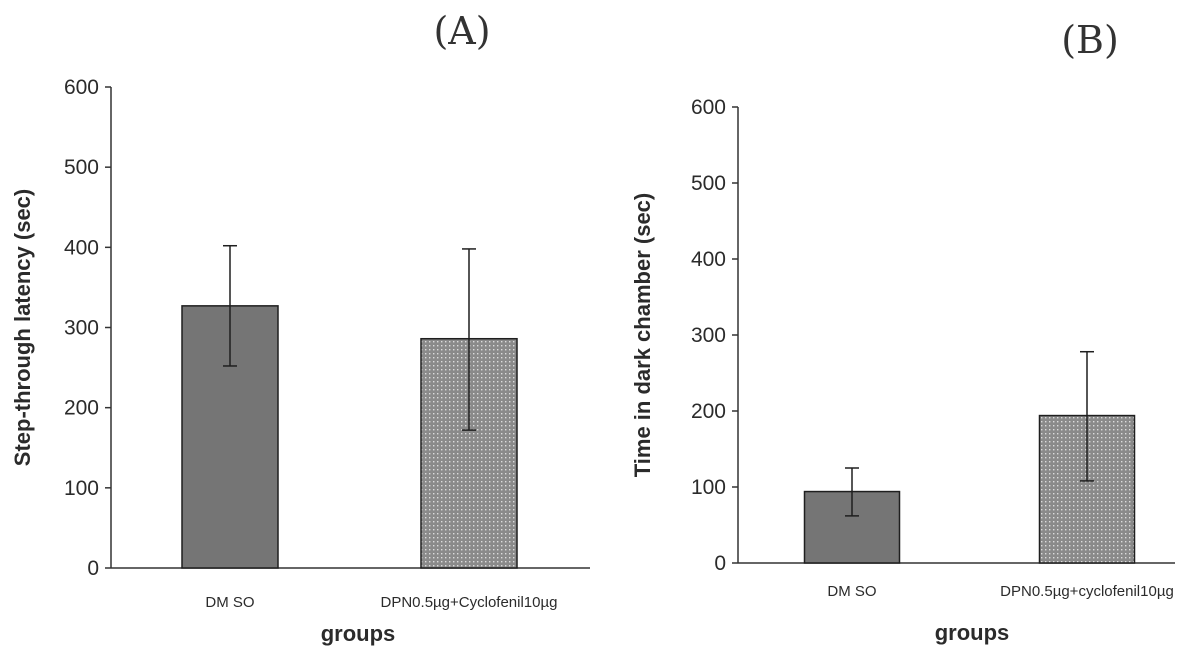  I want to click on x-category-label: DPN0.5µg+cyclofenil10µg, so click(1087, 591).